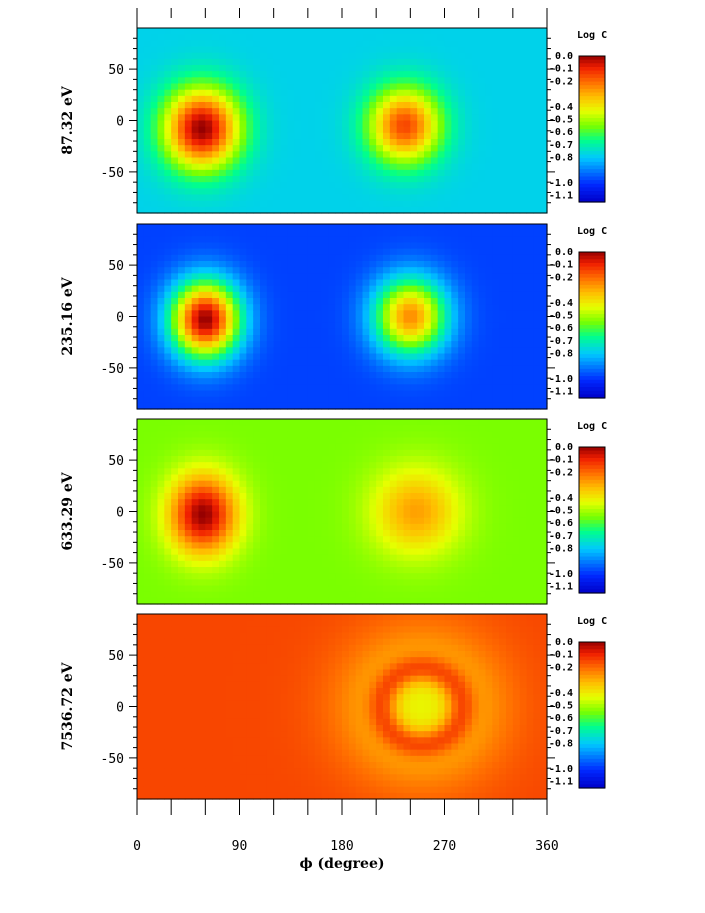  I want to click on colorbar-swatch, so click(592, 98).